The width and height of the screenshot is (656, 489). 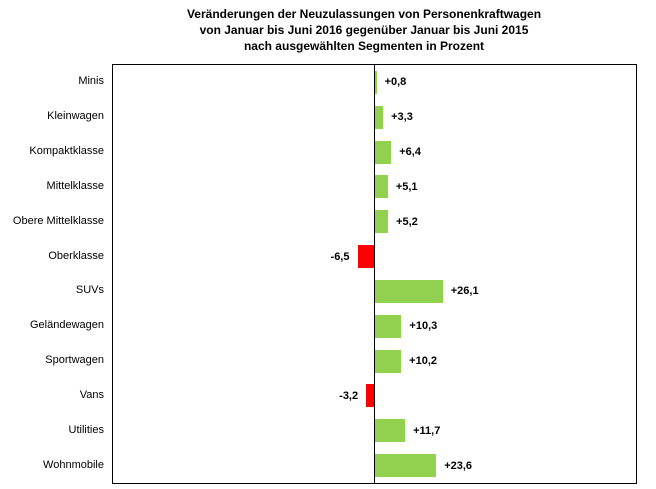 What do you see at coordinates (375, 82) in the screenshot?
I see `bar-minis` at bounding box center [375, 82].